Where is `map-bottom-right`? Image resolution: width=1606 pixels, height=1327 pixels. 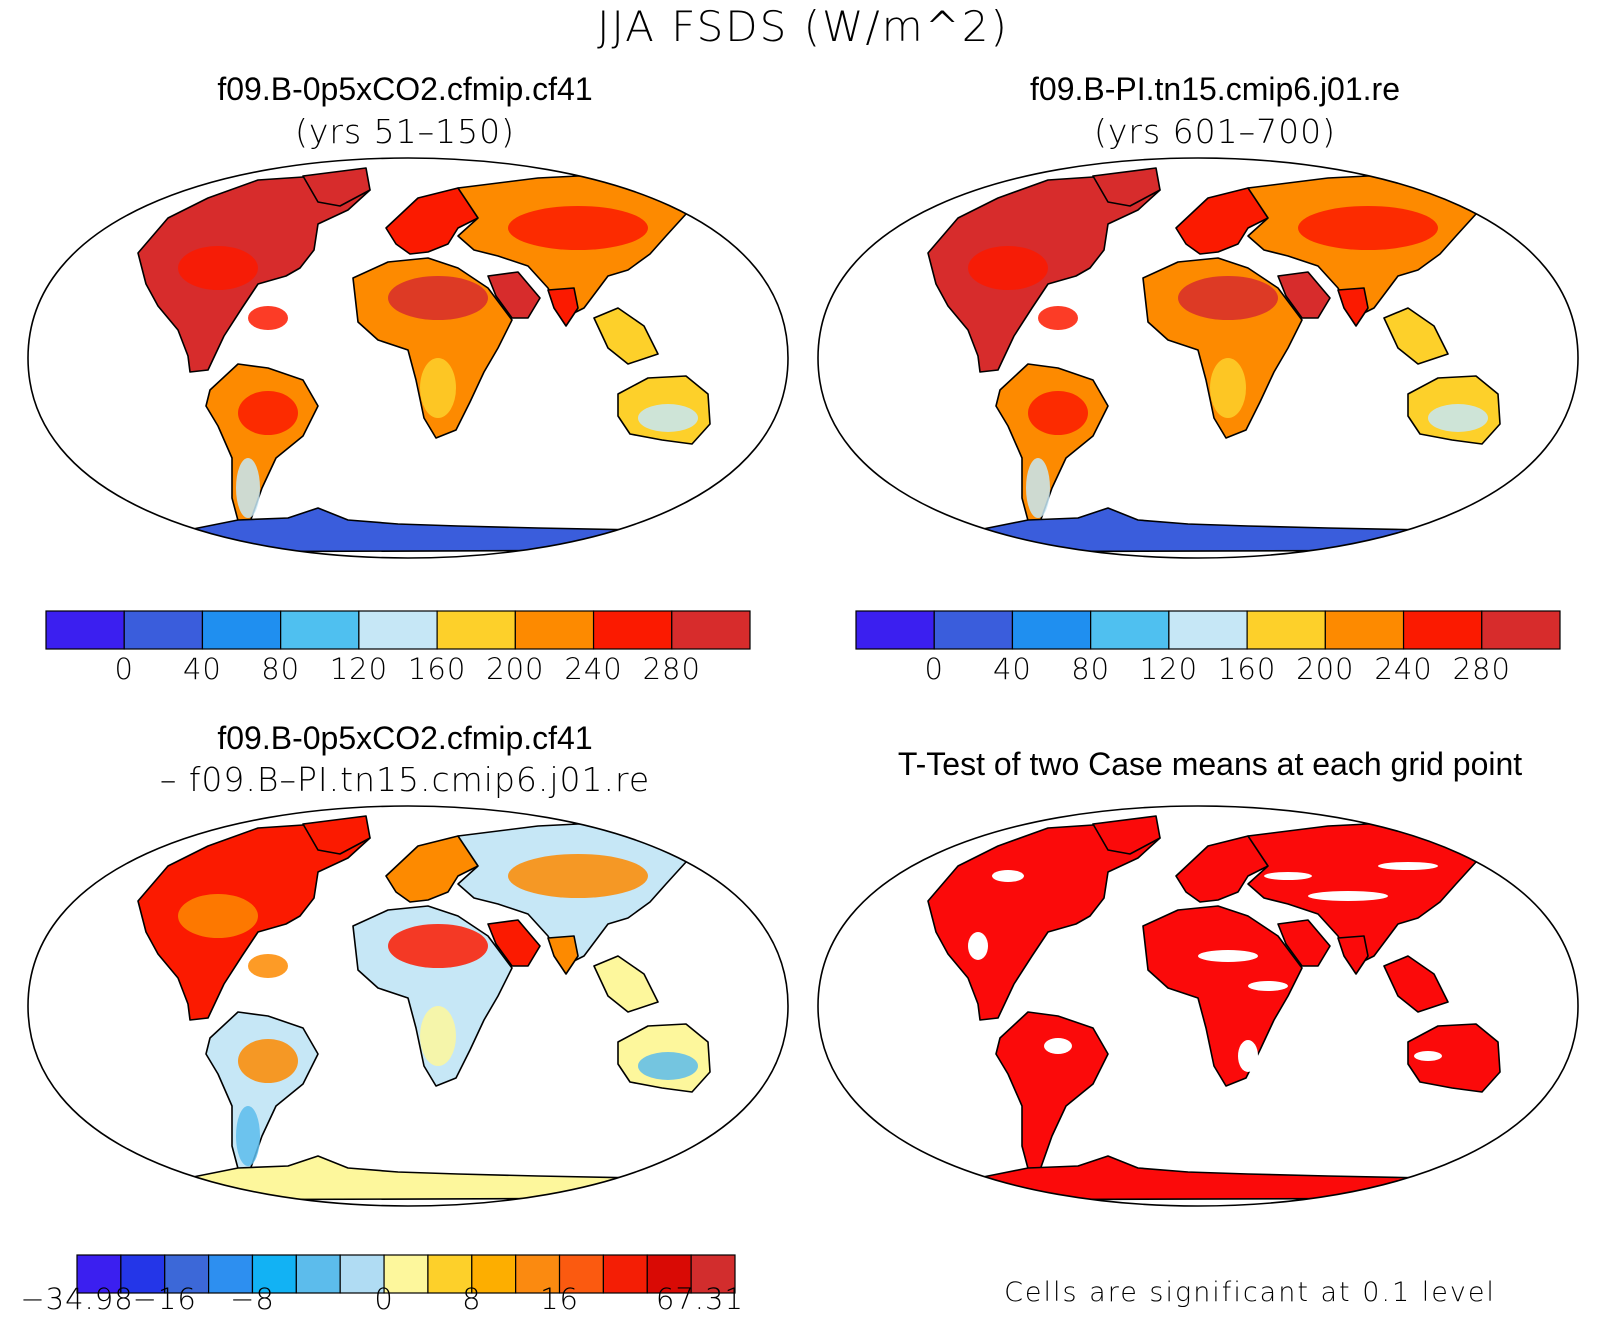
map-bottom-right is located at coordinates (1198, 1006).